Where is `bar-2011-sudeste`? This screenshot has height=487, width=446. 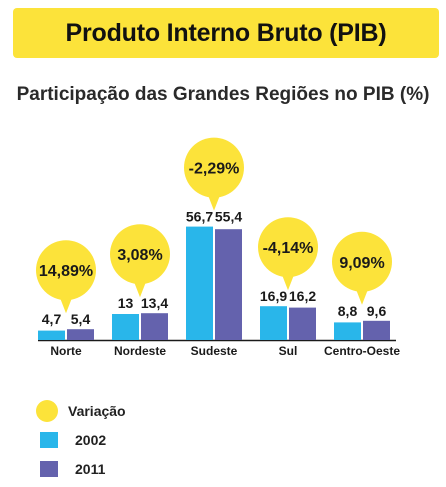 bar-2011-sudeste is located at coordinates (228, 284).